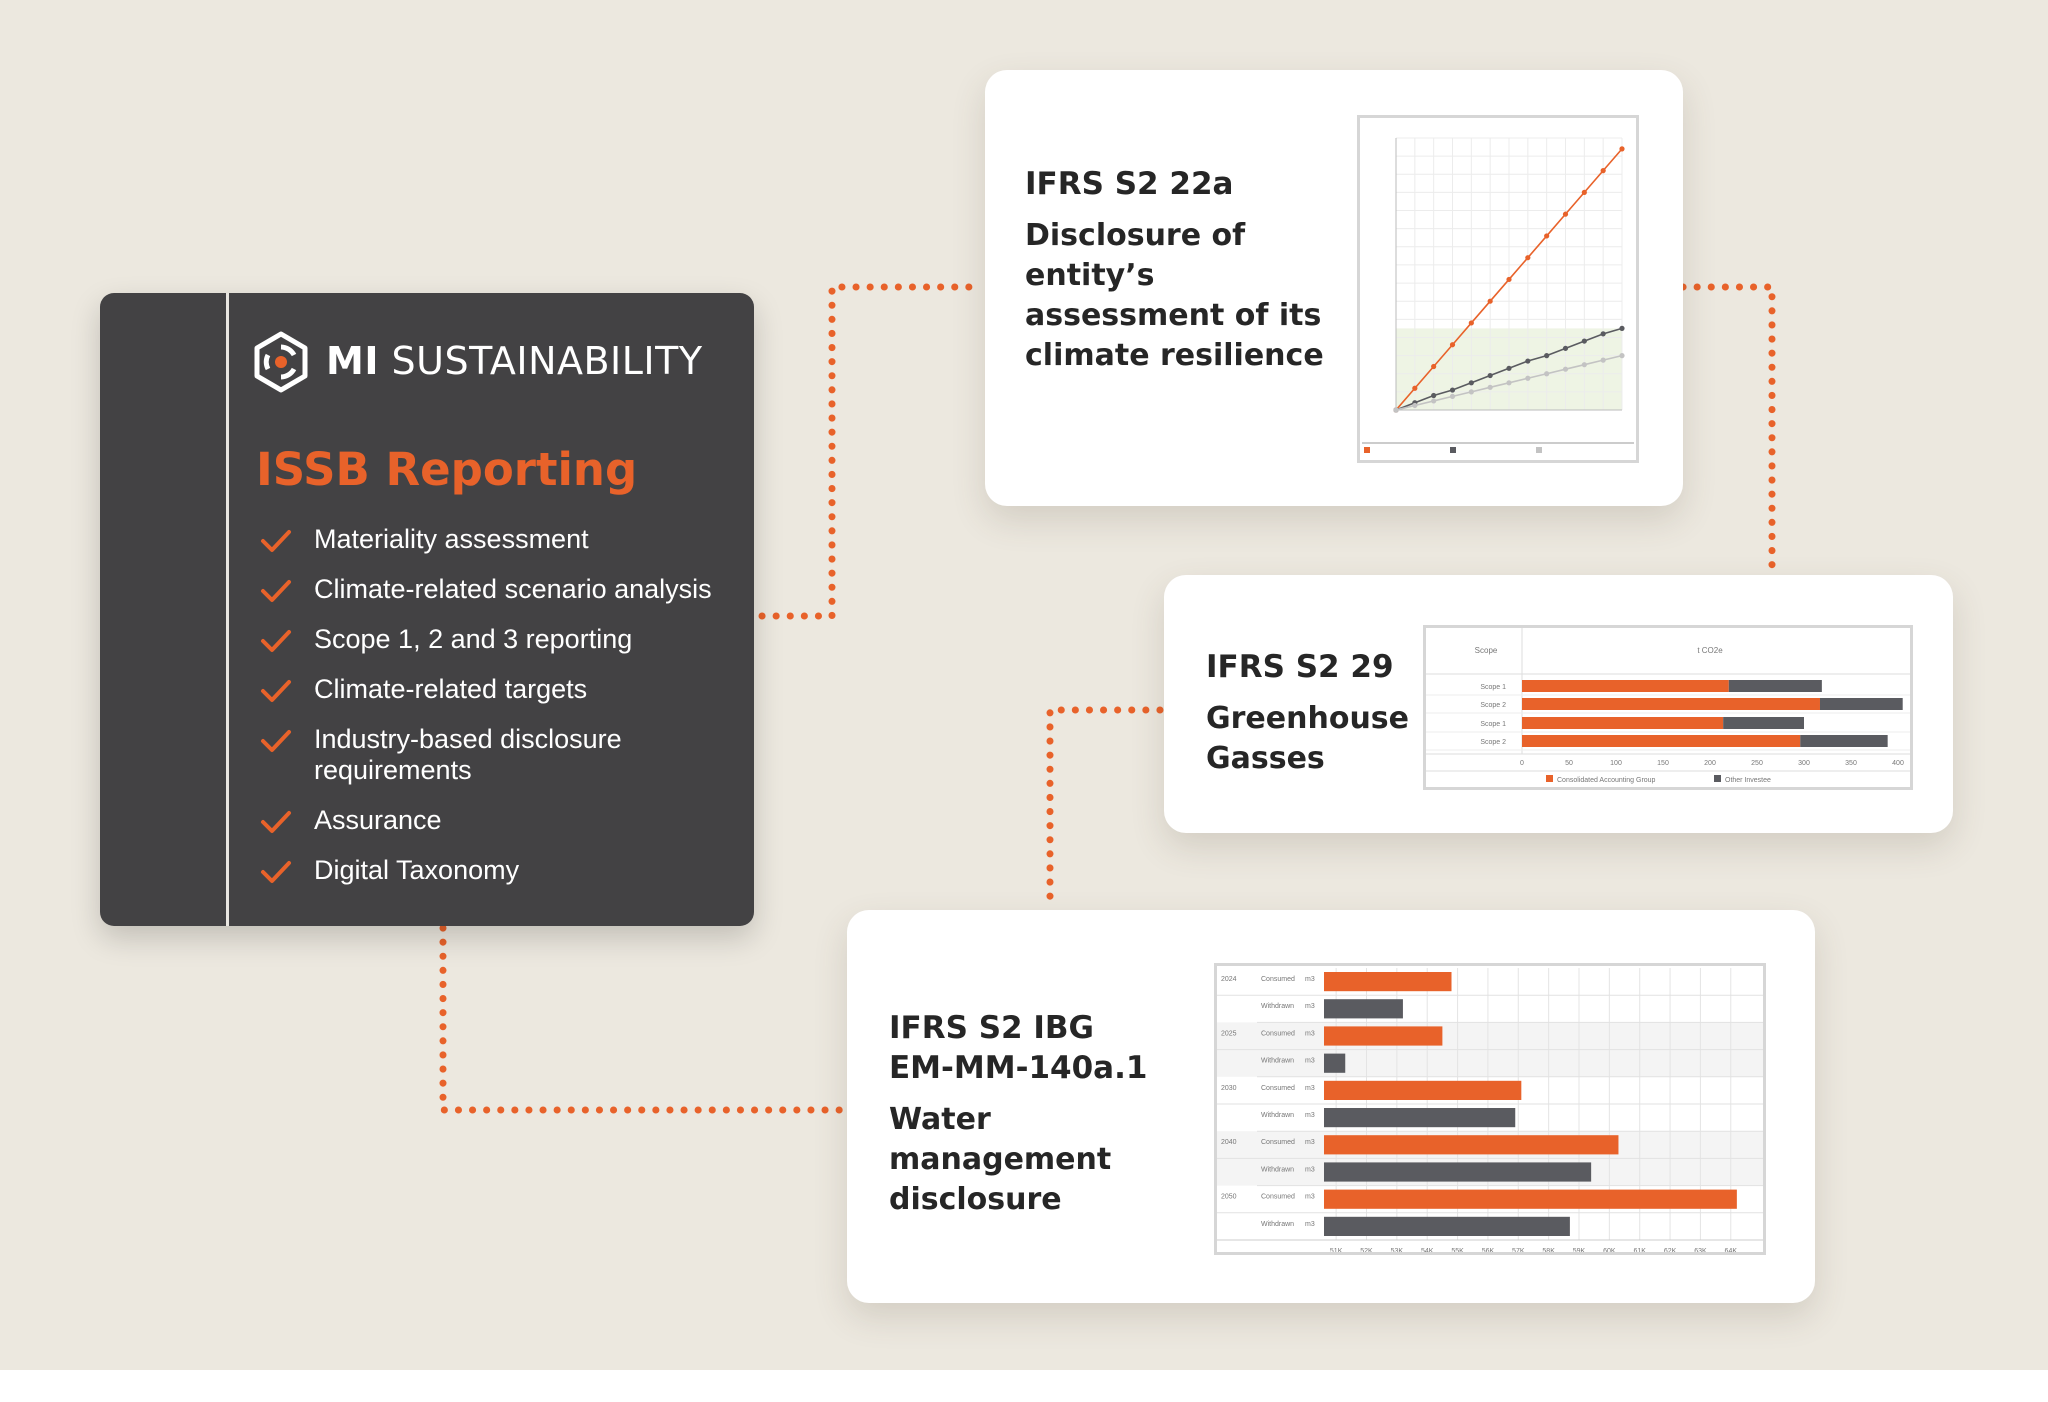 This screenshot has height=1402, width=2048. Describe the element at coordinates (447, 469) in the screenshot. I see `panel-title: ISSB Reporting` at that location.